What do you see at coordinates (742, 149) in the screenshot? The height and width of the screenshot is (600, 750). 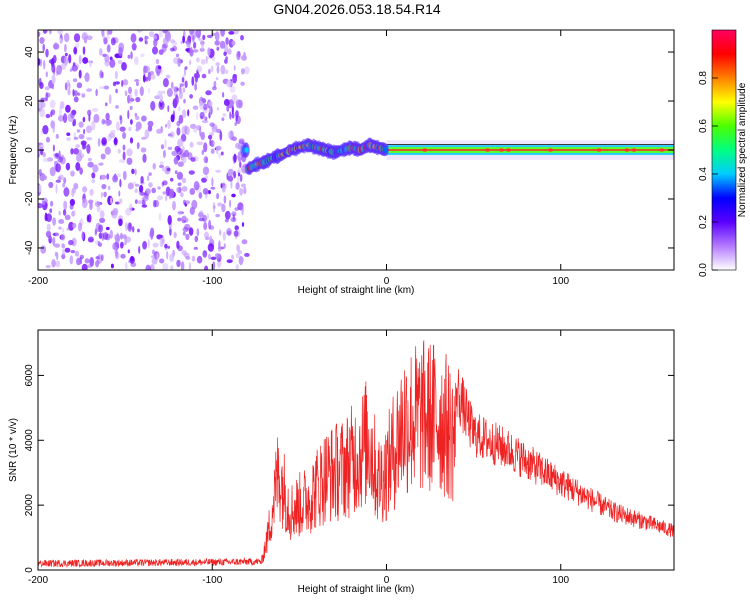 I see `colorbar-label: Normalized spectral amplitude` at bounding box center [742, 149].